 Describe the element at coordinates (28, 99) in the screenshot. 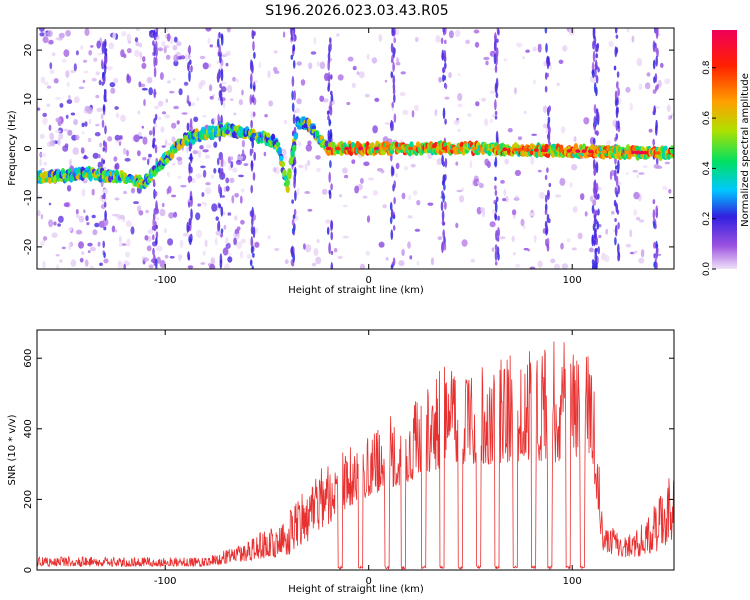

I see `y-tick-label: 10` at that location.